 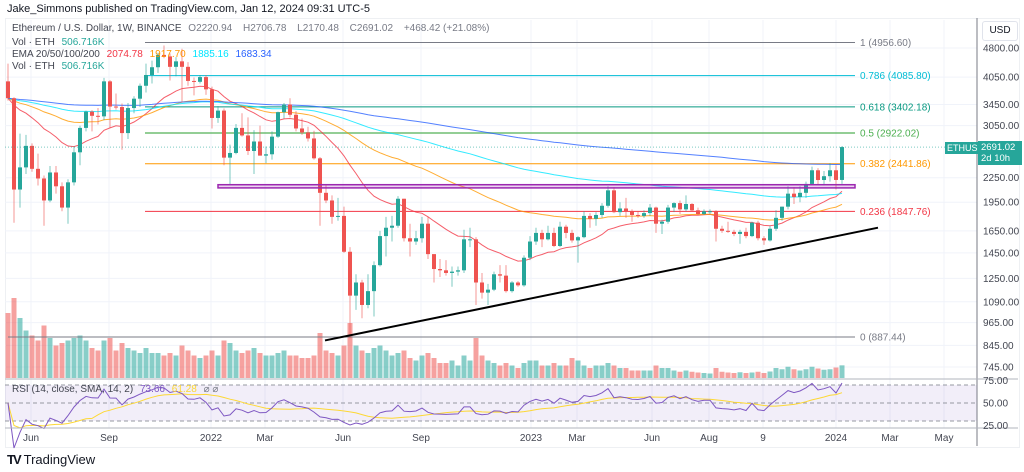 What do you see at coordinates (890, 133) in the screenshot?
I see `fib-level-label: 0.5 (2922.02)` at bounding box center [890, 133].